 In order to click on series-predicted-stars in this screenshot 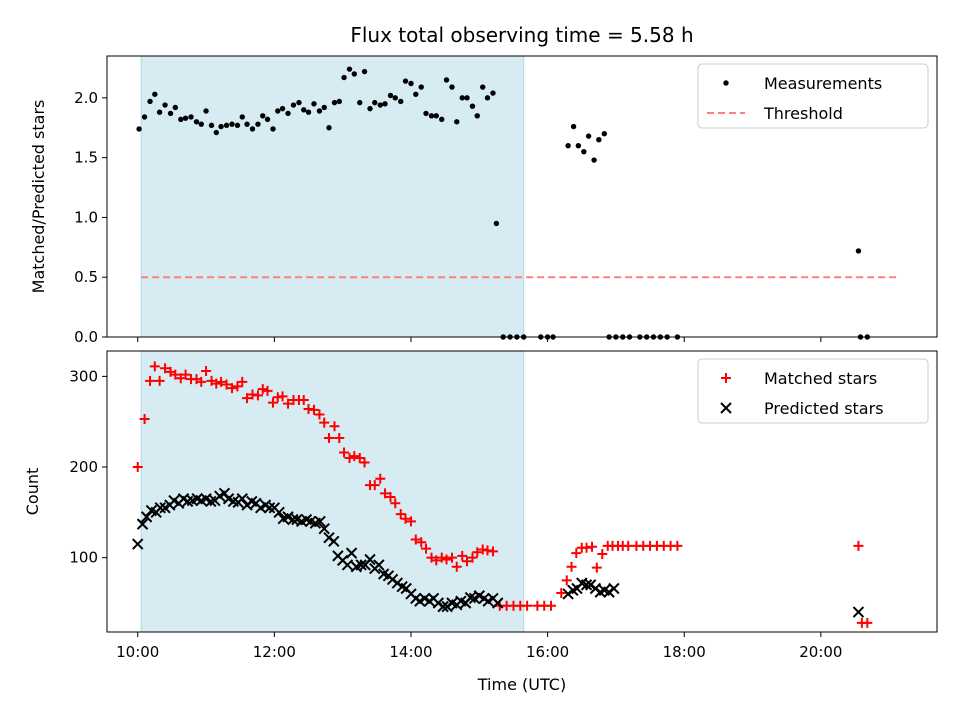, I will do `click(498, 552)`.